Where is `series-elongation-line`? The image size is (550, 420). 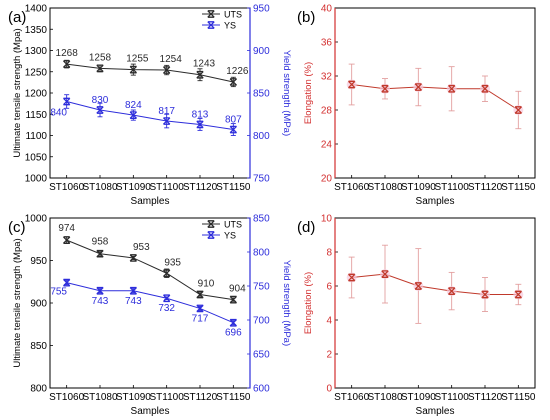
series-elongation-line is located at coordinates (435, 284).